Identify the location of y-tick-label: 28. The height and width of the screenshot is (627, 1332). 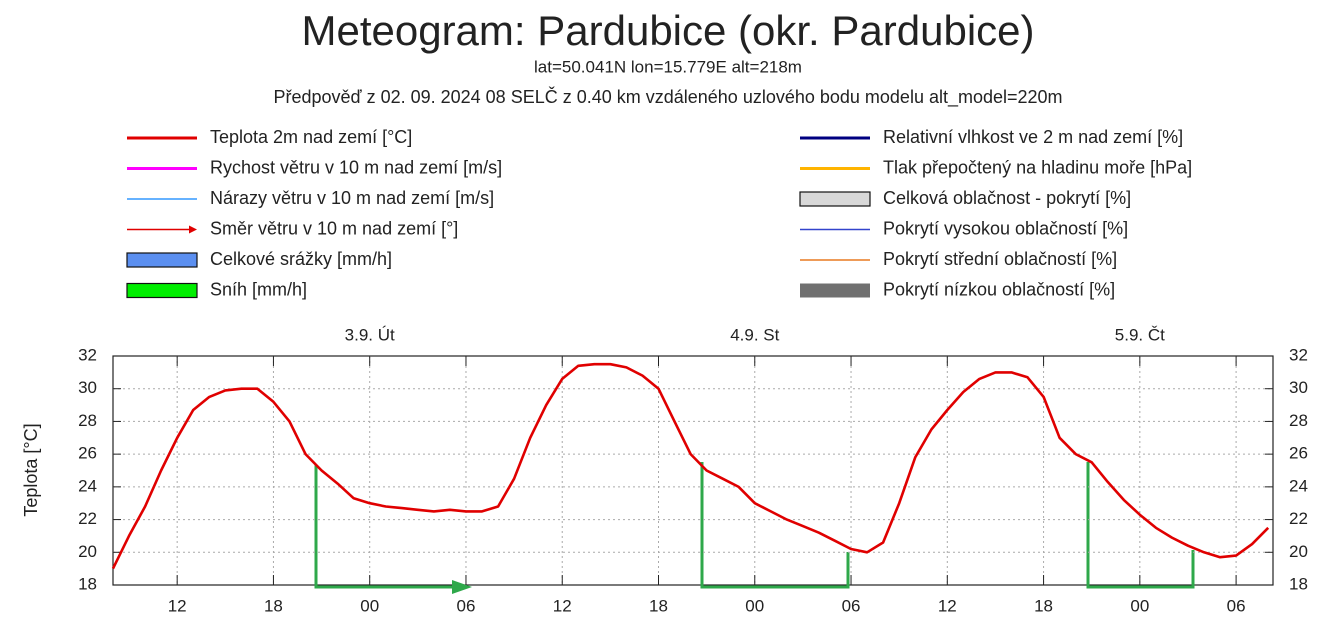
(87, 420).